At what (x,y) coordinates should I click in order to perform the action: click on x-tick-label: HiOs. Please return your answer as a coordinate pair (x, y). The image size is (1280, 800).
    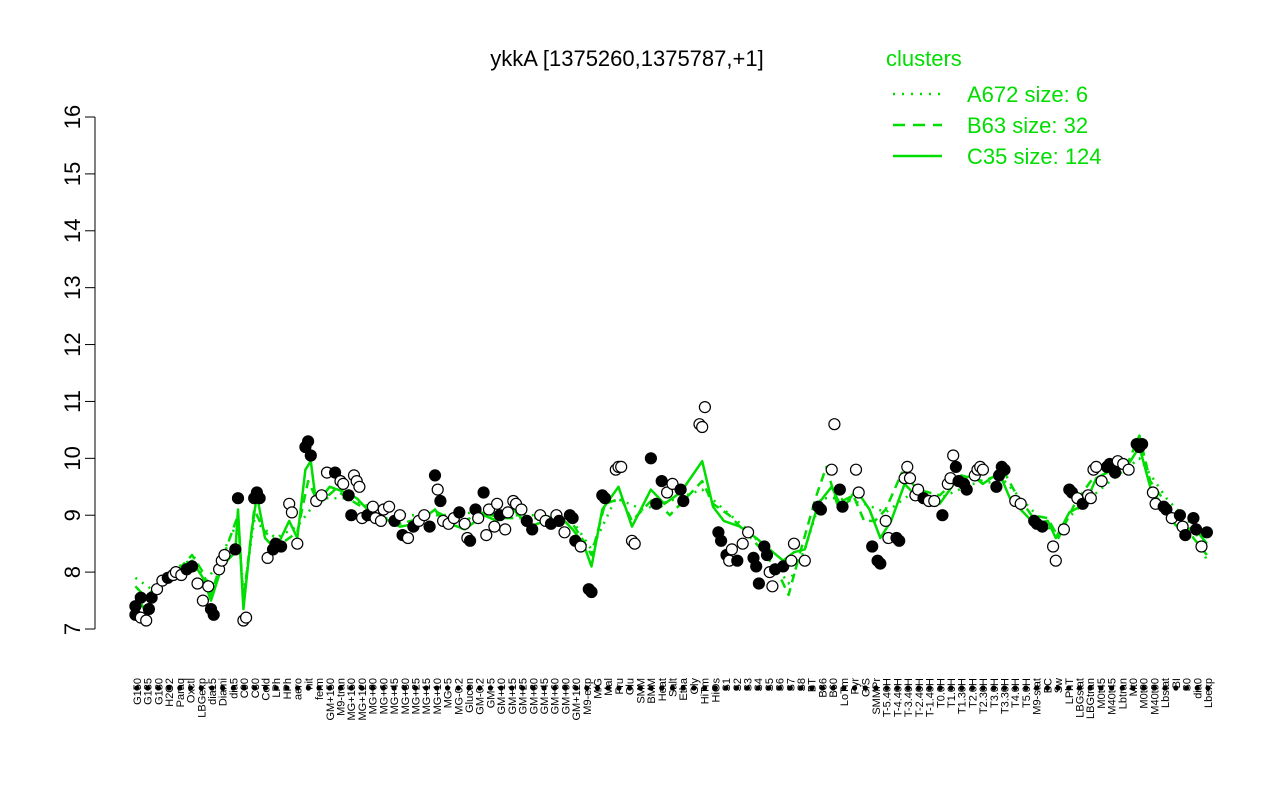
    Looking at the image, I should click on (716, 690).